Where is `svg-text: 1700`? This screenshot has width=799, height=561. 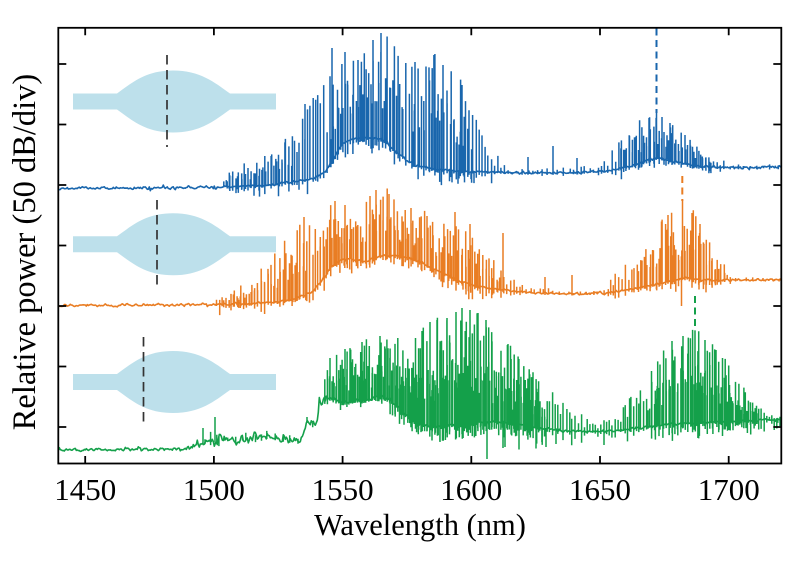
svg-text: 1700 is located at coordinates (729, 489).